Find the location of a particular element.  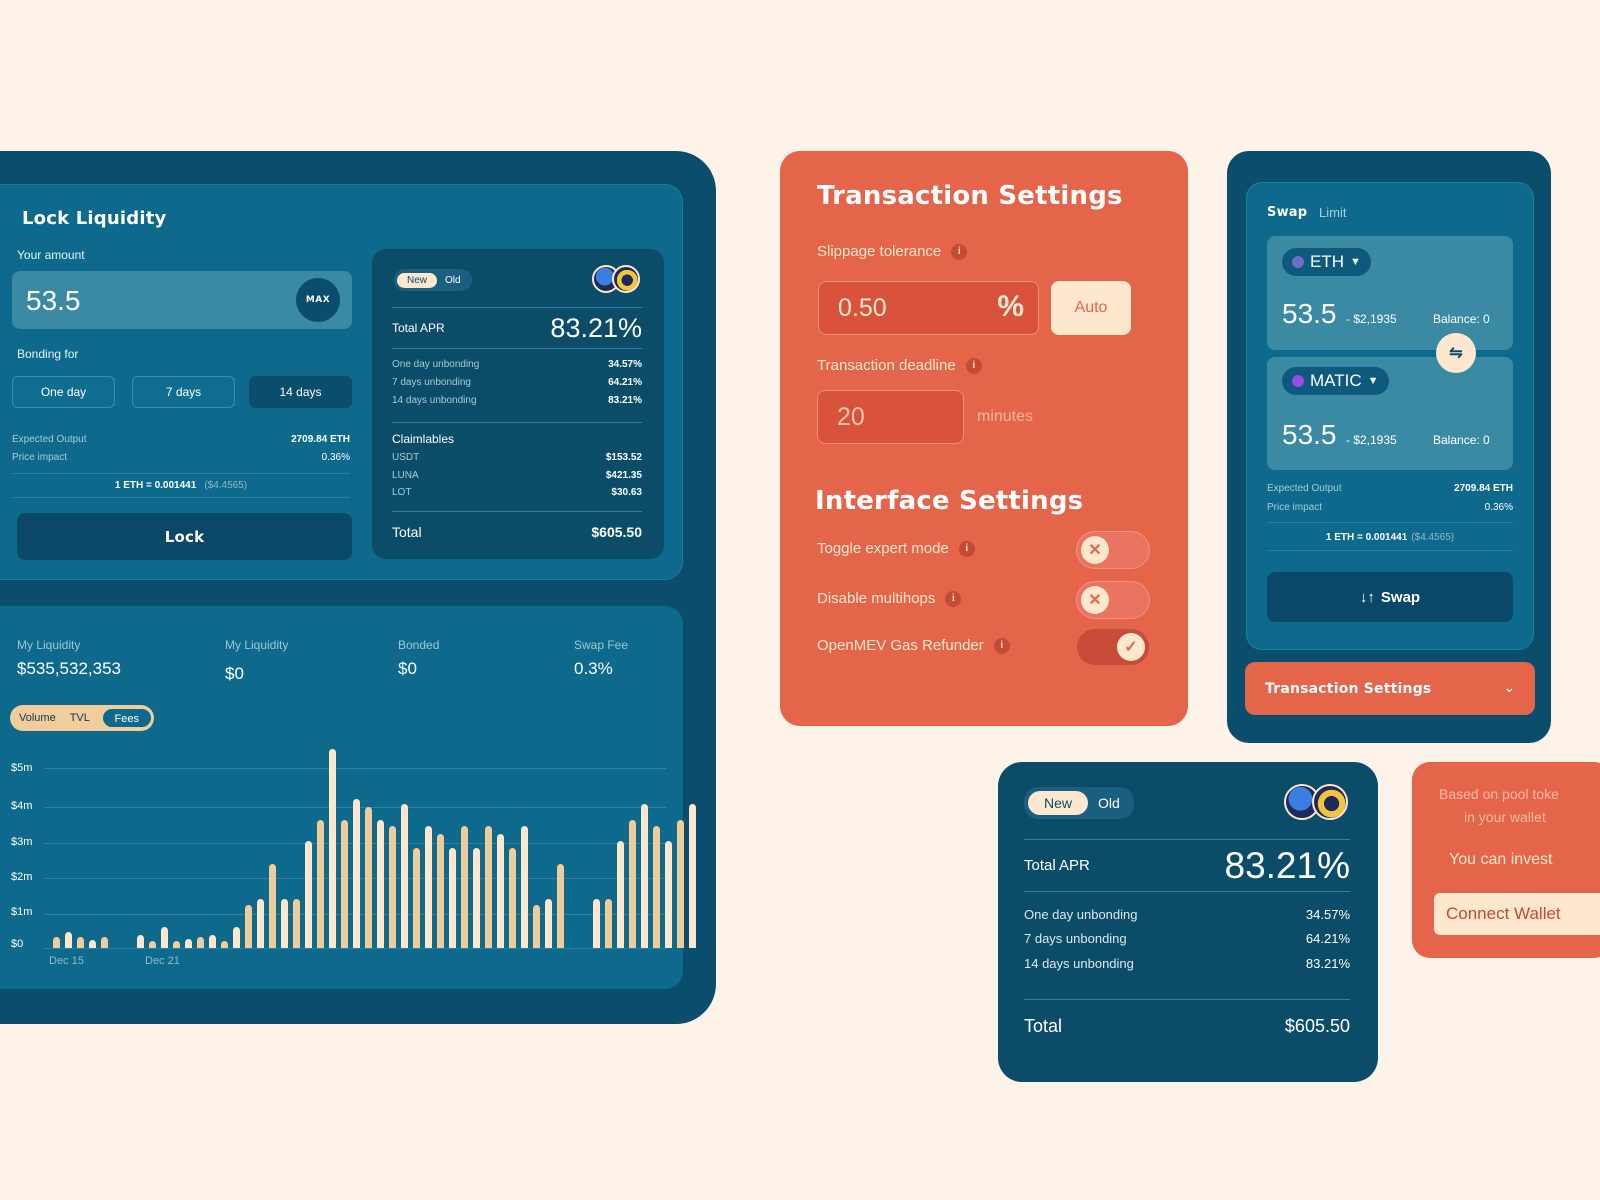

chart-metric-toggle: Volume TVL Fees is located at coordinates (82, 718).